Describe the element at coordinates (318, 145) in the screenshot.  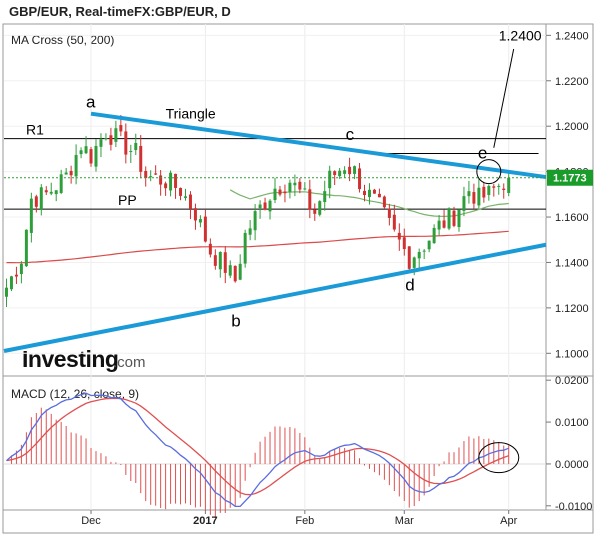
I see `triangle-upper-line` at that location.